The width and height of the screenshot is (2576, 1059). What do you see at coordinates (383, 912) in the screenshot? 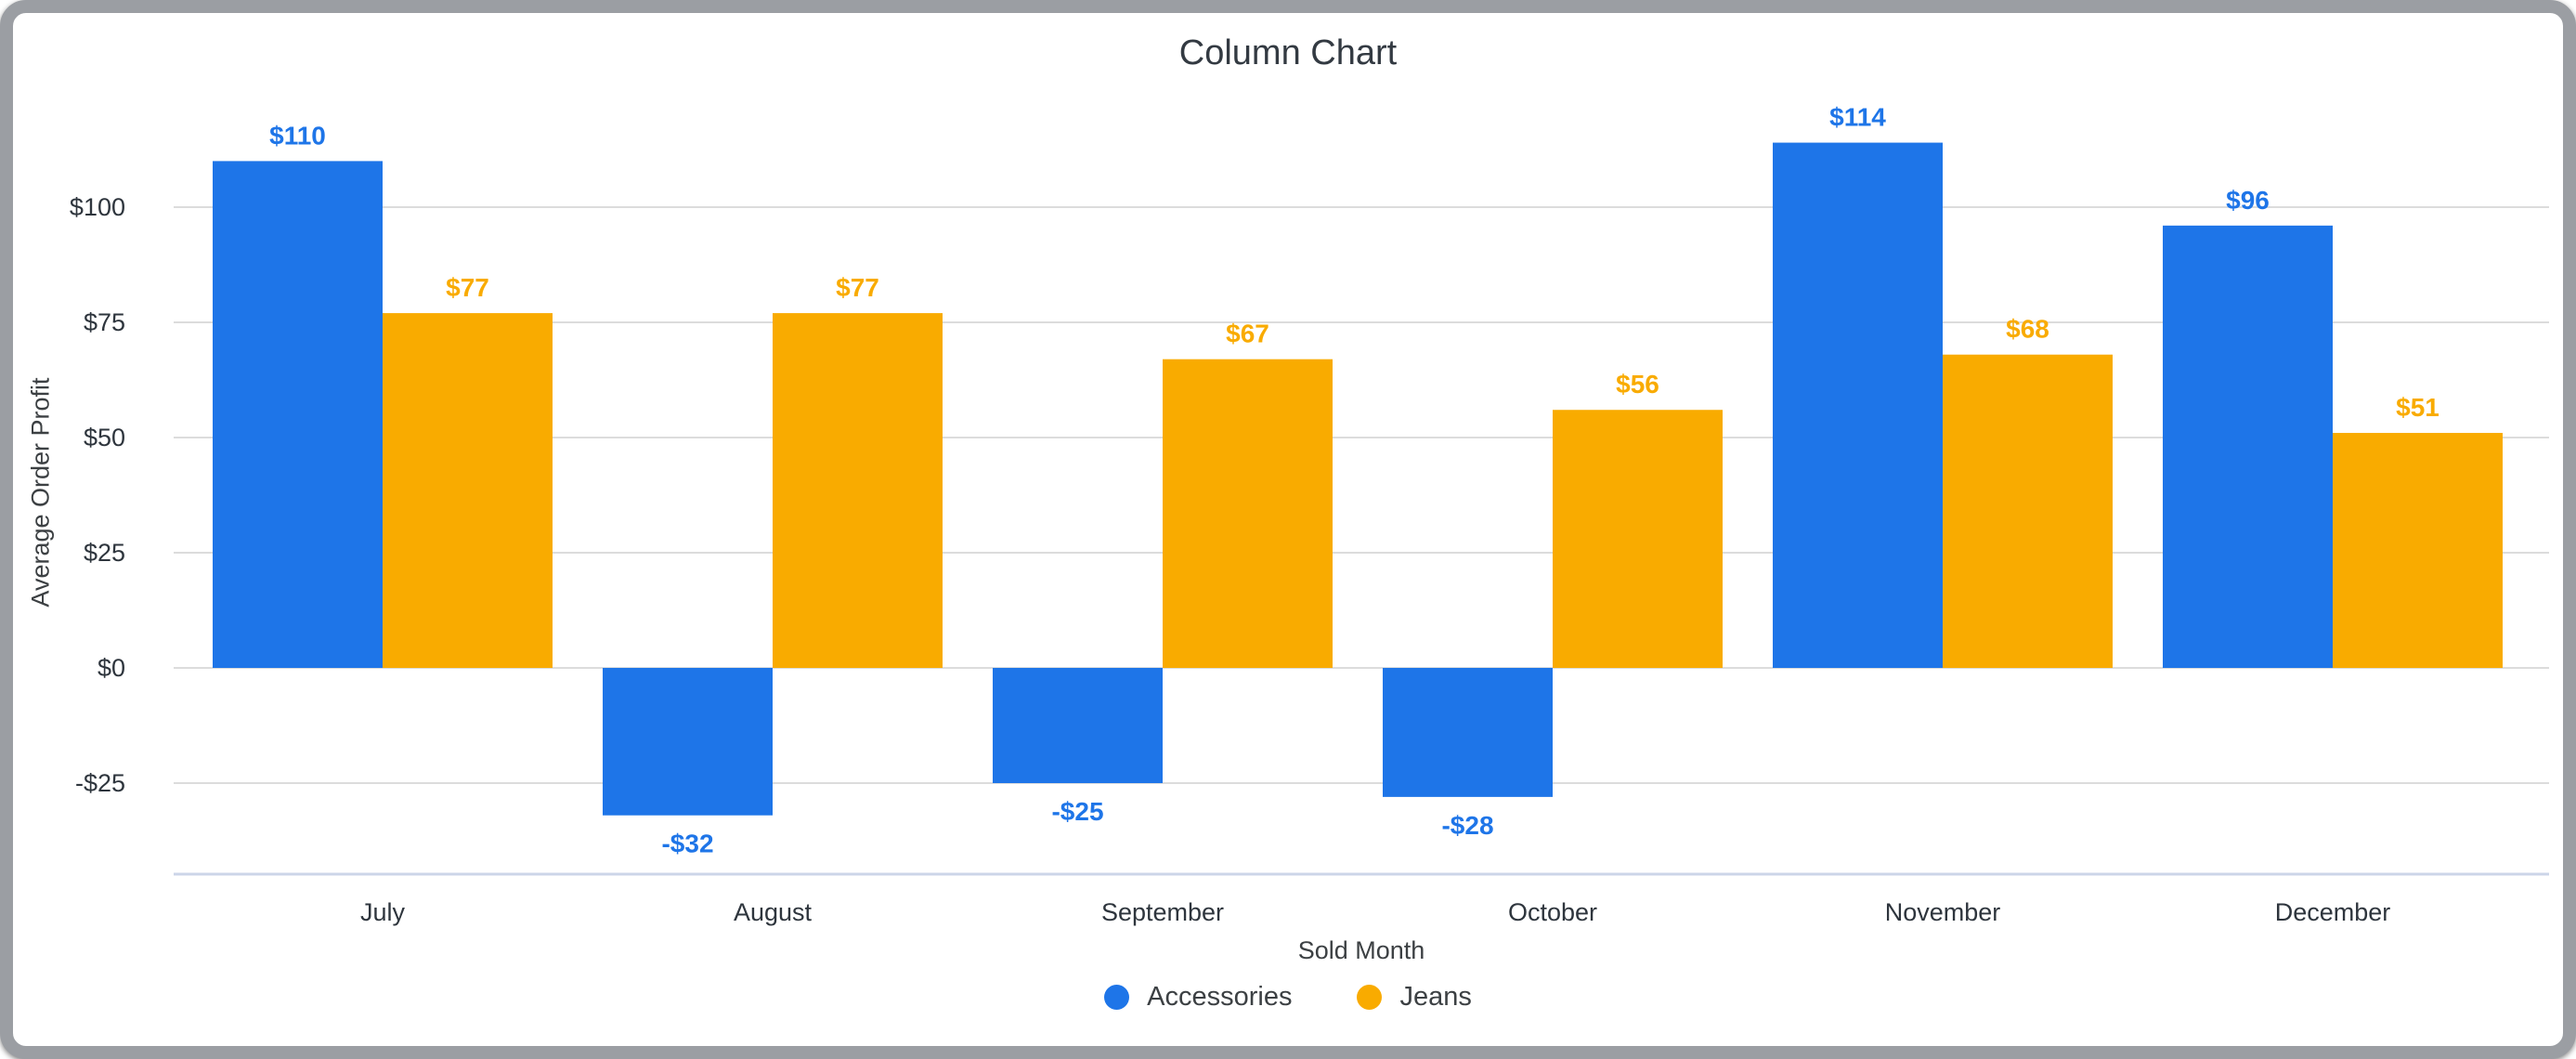
I see `x-tick-label: July` at bounding box center [383, 912].